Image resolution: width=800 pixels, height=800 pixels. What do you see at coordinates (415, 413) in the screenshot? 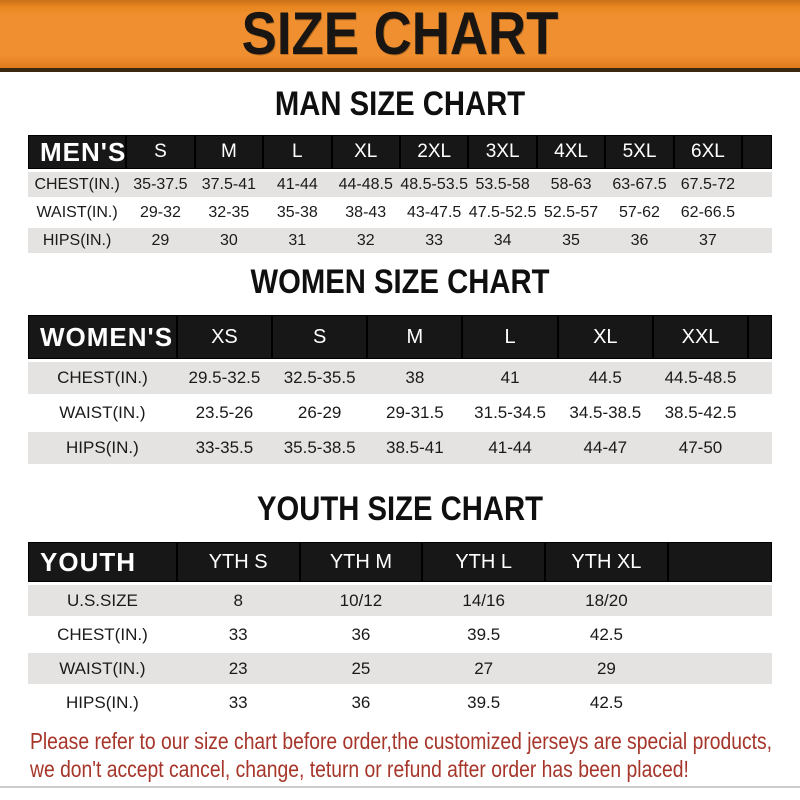
I see `size-value-cell: 29-31.5` at bounding box center [415, 413].